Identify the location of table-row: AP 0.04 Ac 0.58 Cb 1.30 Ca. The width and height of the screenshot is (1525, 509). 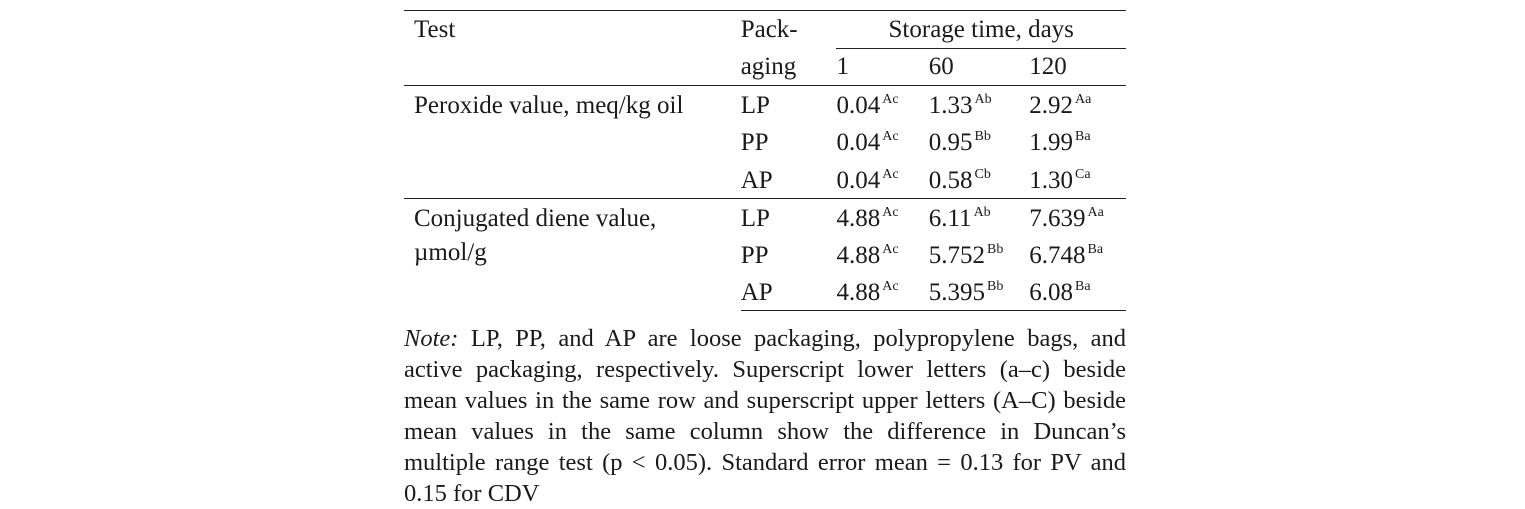
(765, 180).